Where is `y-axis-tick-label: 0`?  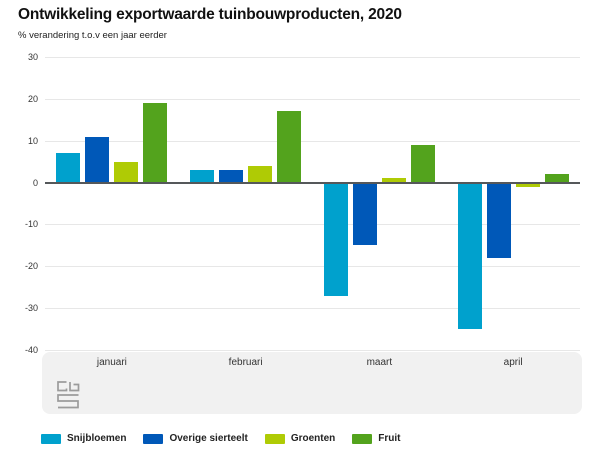
y-axis-tick-label: 0 is located at coordinates (35, 182).